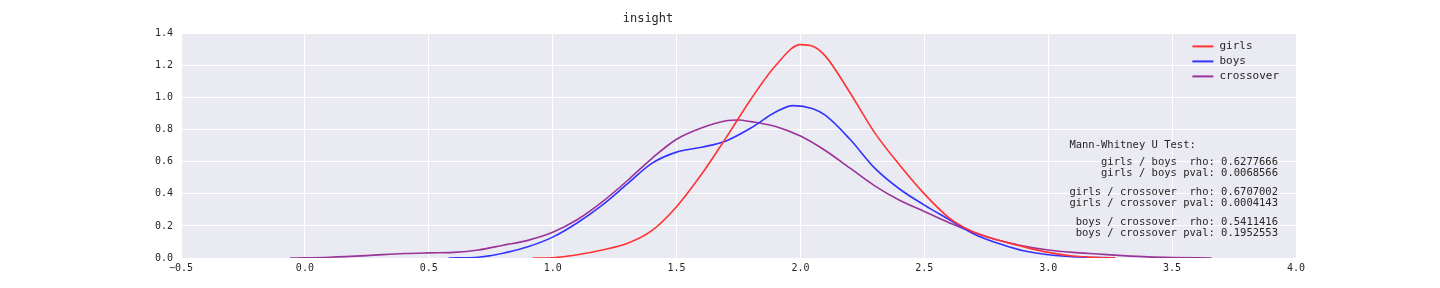 This screenshot has width=1440, height=288. Describe the element at coordinates (800, 267) in the screenshot. I see `x-tick-label: 2.0` at that location.